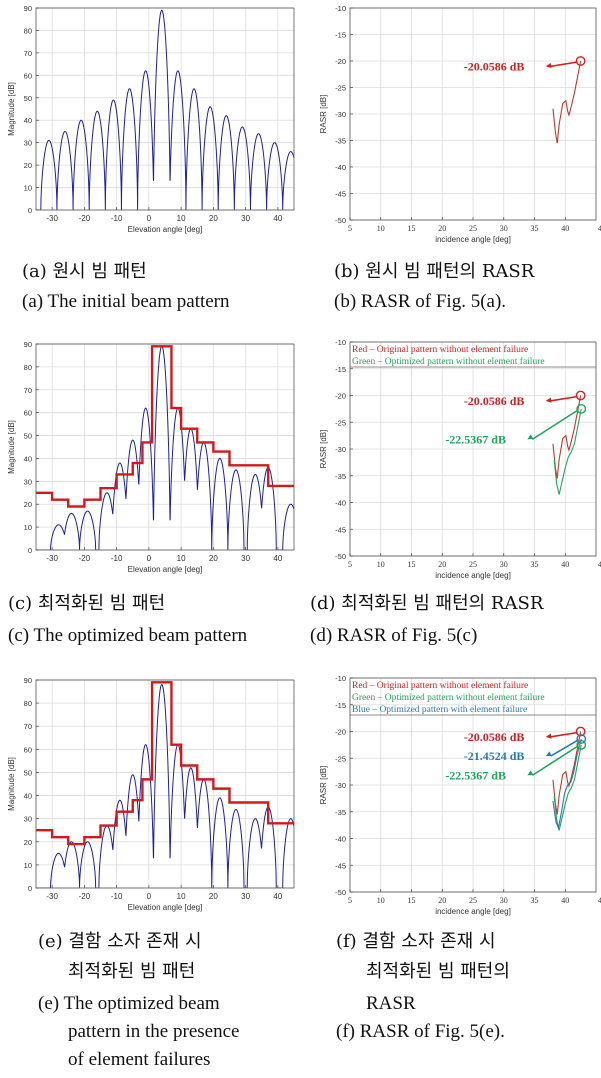  Describe the element at coordinates (434, 271) in the screenshot. I see `caption-b-ko: (b) 원시 빔 패턴의 RASR` at that location.